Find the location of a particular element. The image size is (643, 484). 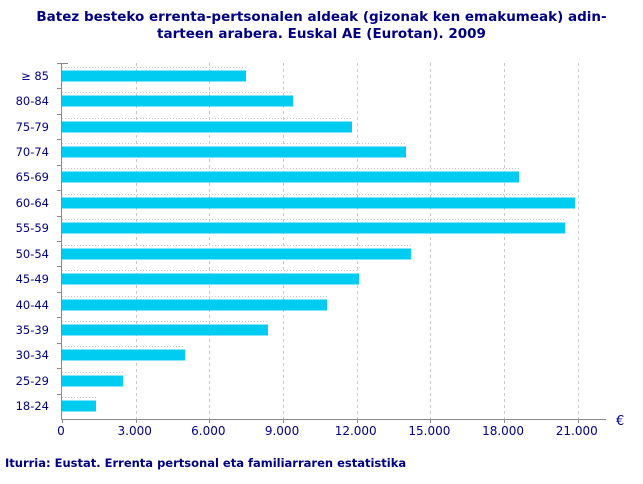

x-axis-label: 18.000 is located at coordinates (503, 431).